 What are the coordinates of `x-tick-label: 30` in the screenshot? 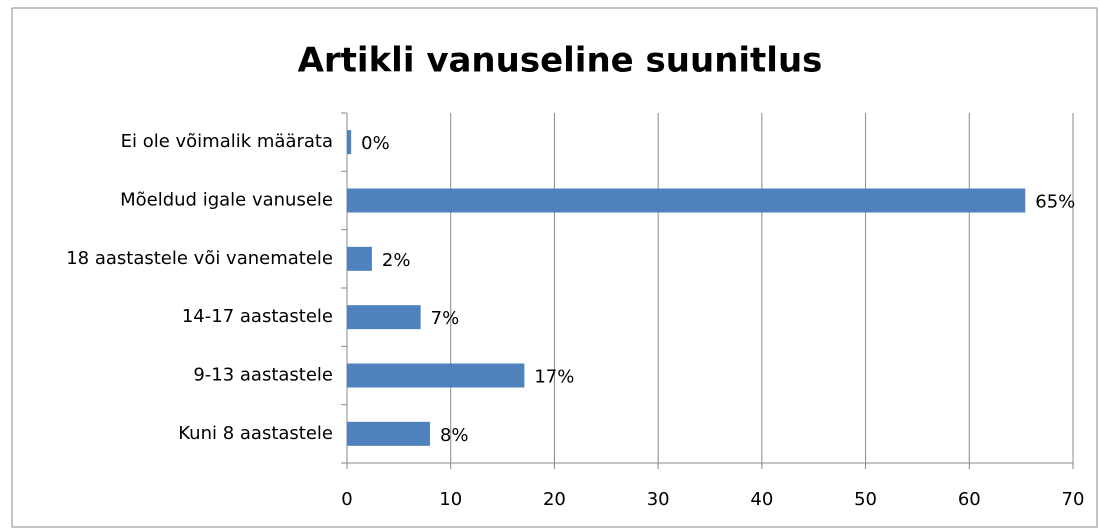 It's located at (658, 499).